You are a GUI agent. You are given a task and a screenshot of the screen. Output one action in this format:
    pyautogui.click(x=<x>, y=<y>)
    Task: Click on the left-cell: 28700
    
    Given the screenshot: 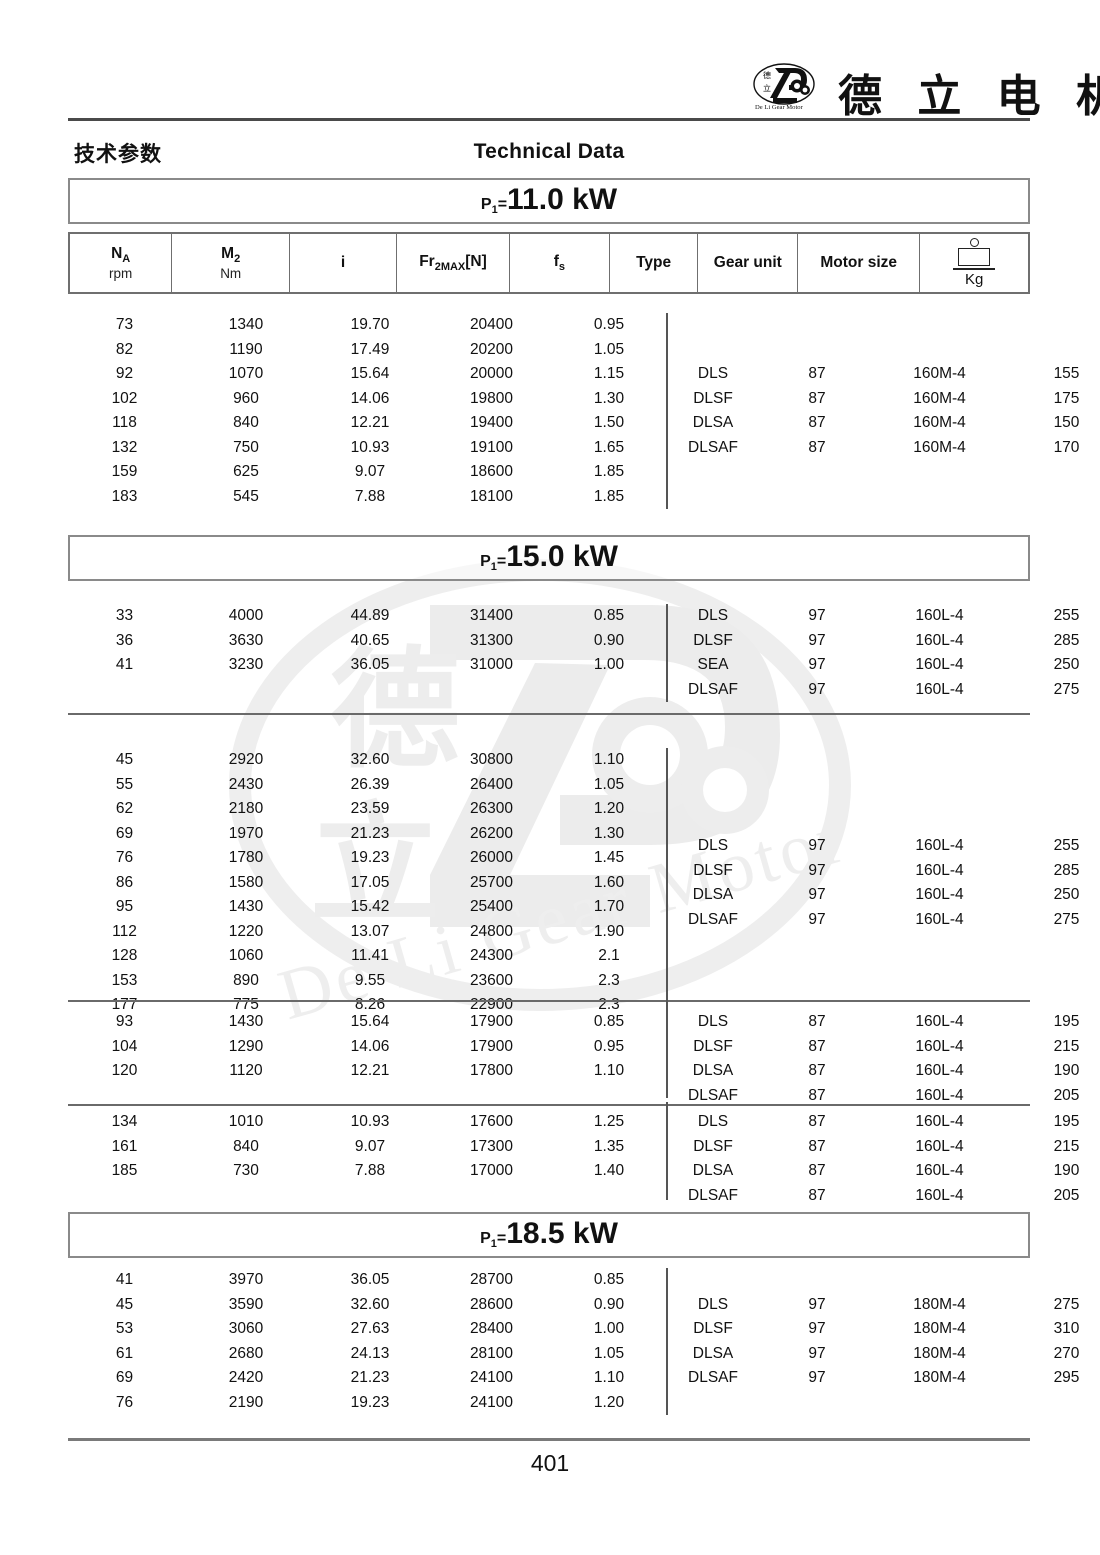 What is the action you would take?
    pyautogui.click(x=491, y=1280)
    